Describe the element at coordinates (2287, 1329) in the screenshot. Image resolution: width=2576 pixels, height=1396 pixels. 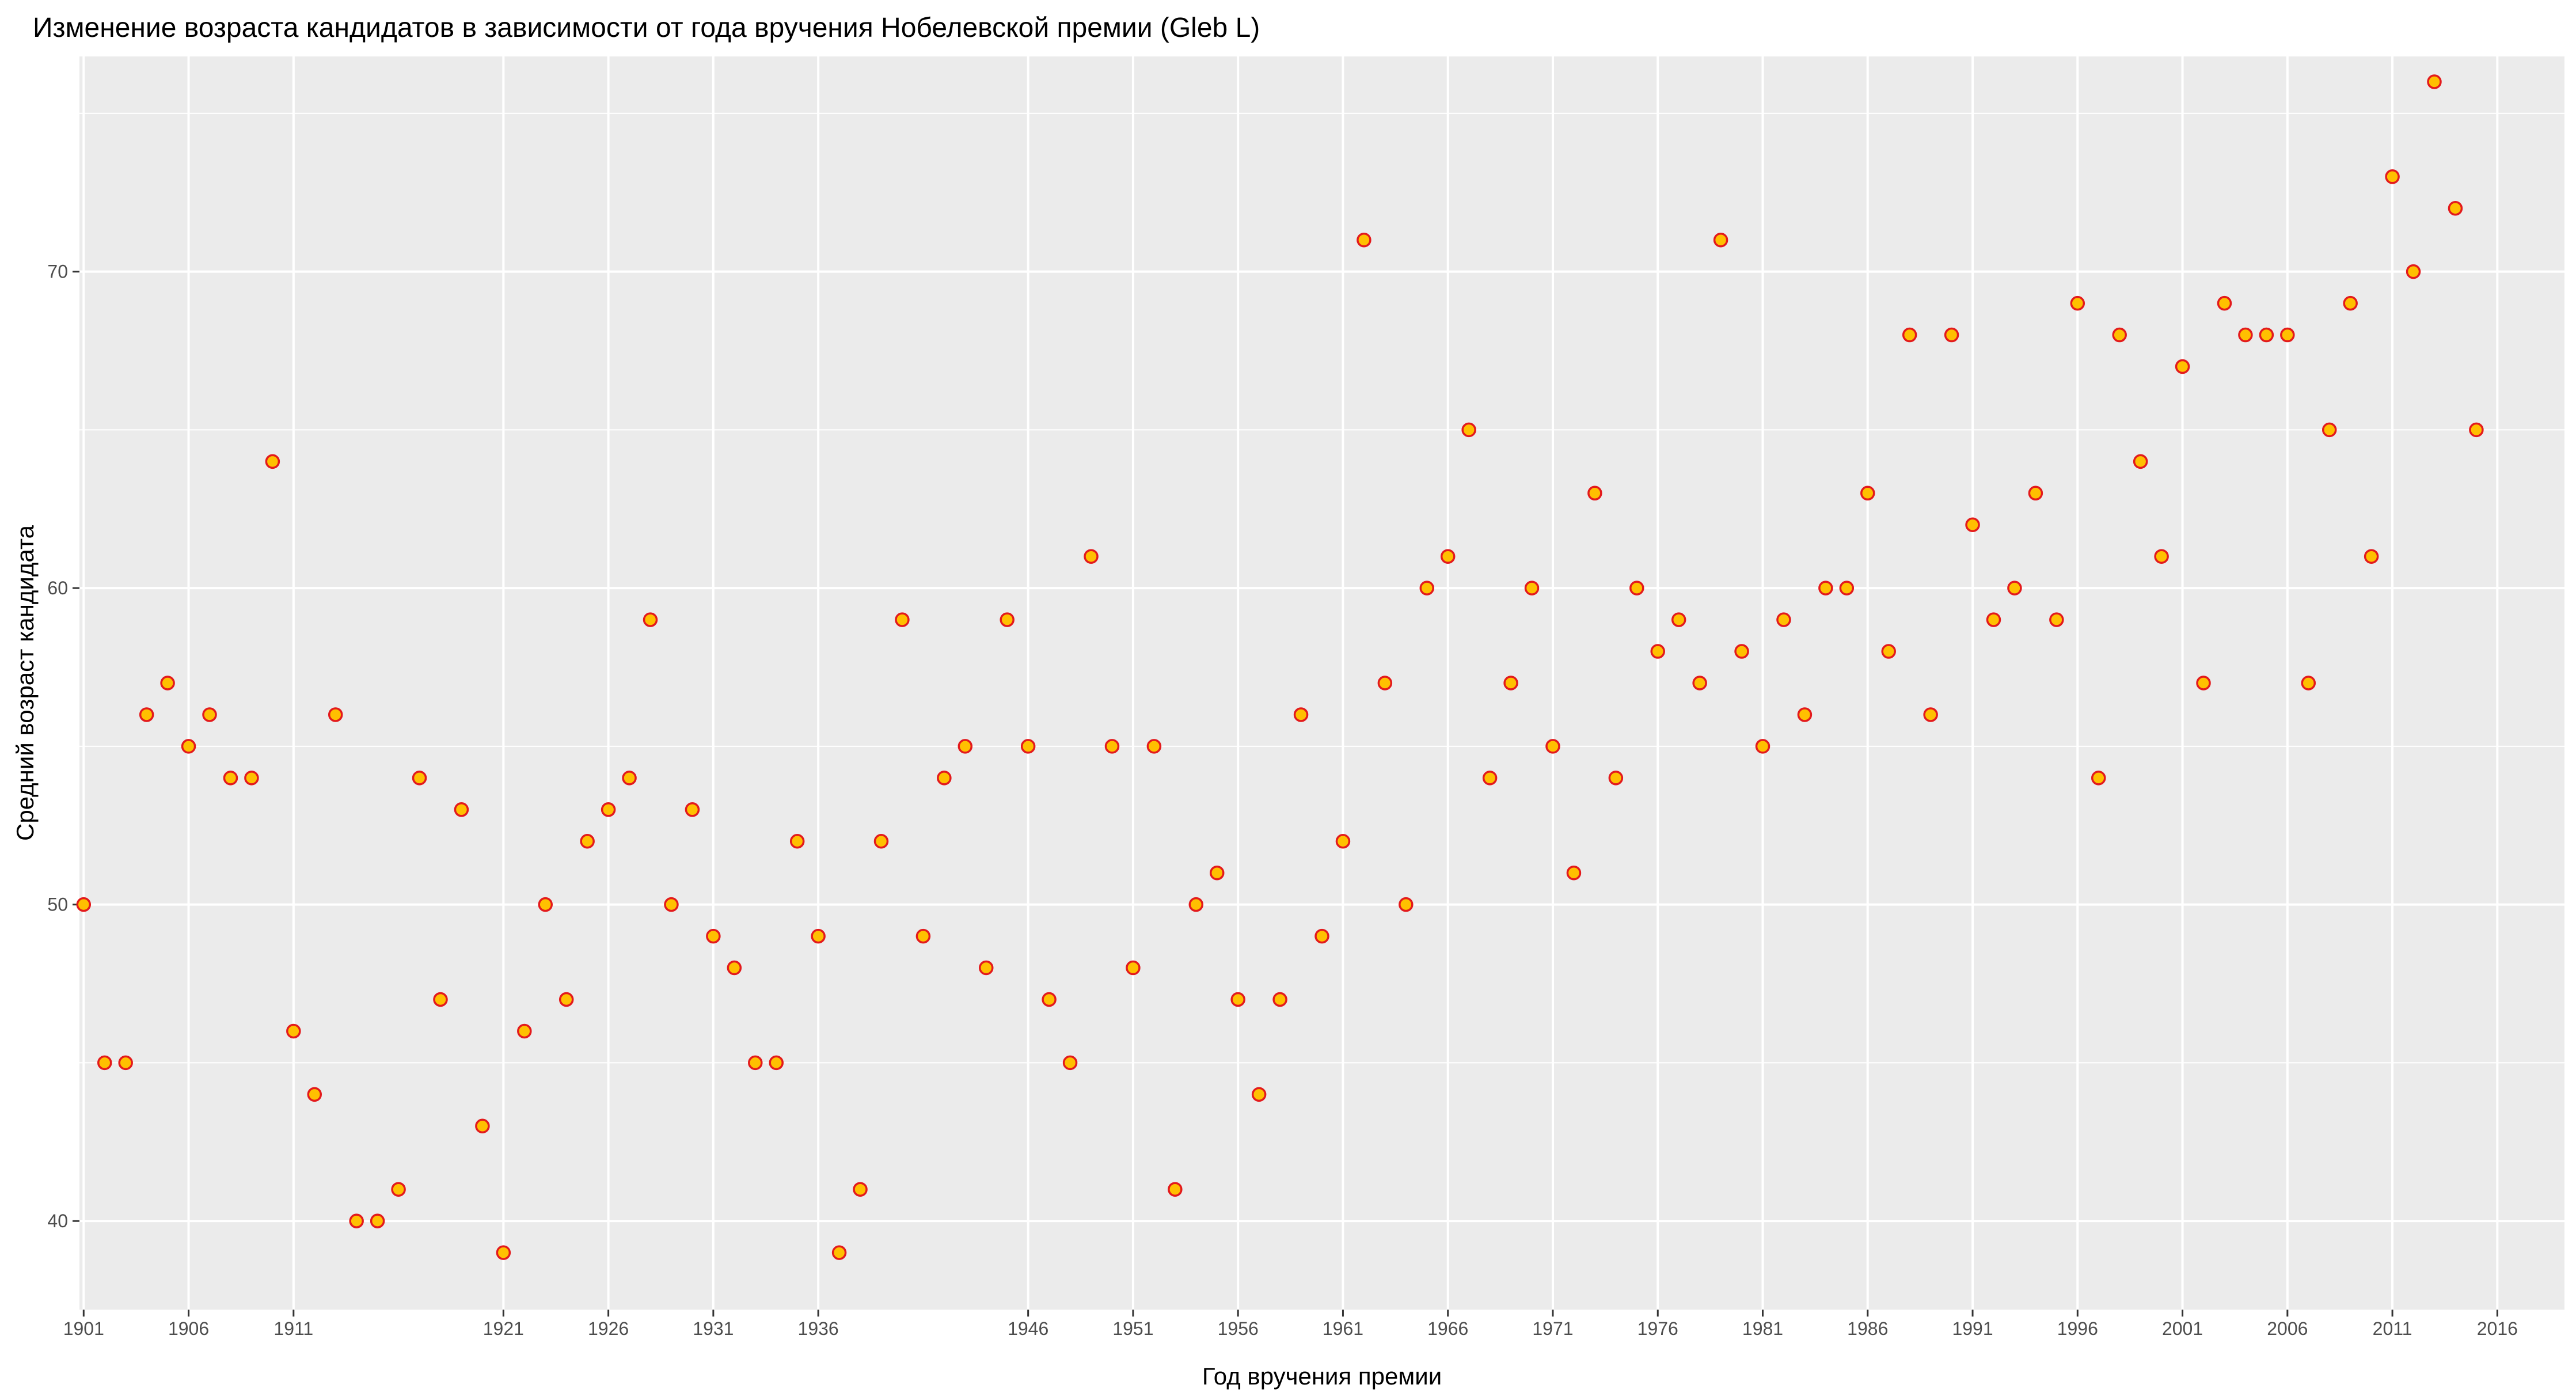
I see `x-tick-label: 2006` at that location.